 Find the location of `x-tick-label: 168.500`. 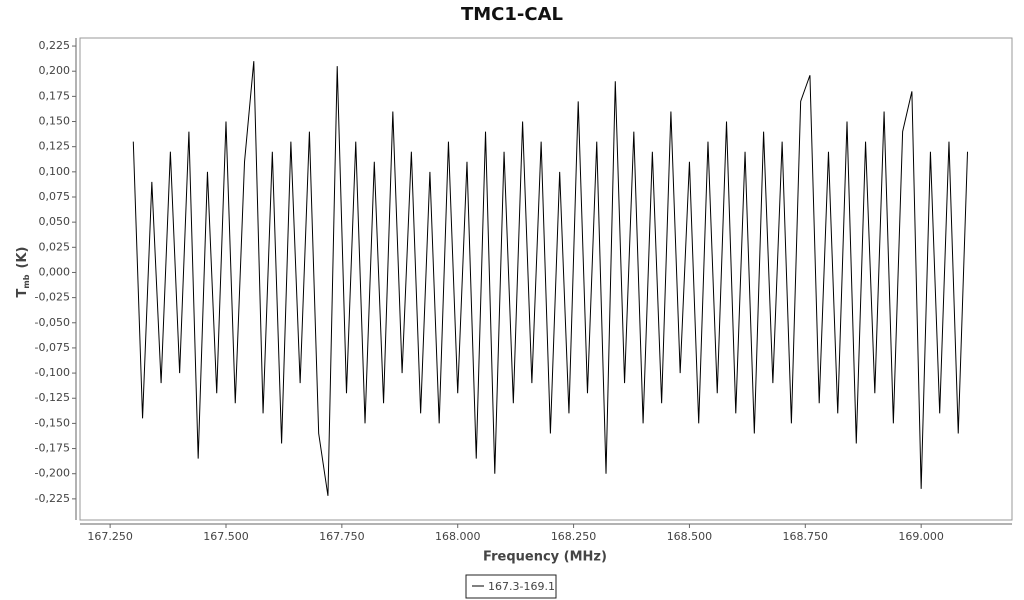

x-tick-label: 168.500 is located at coordinates (690, 536).